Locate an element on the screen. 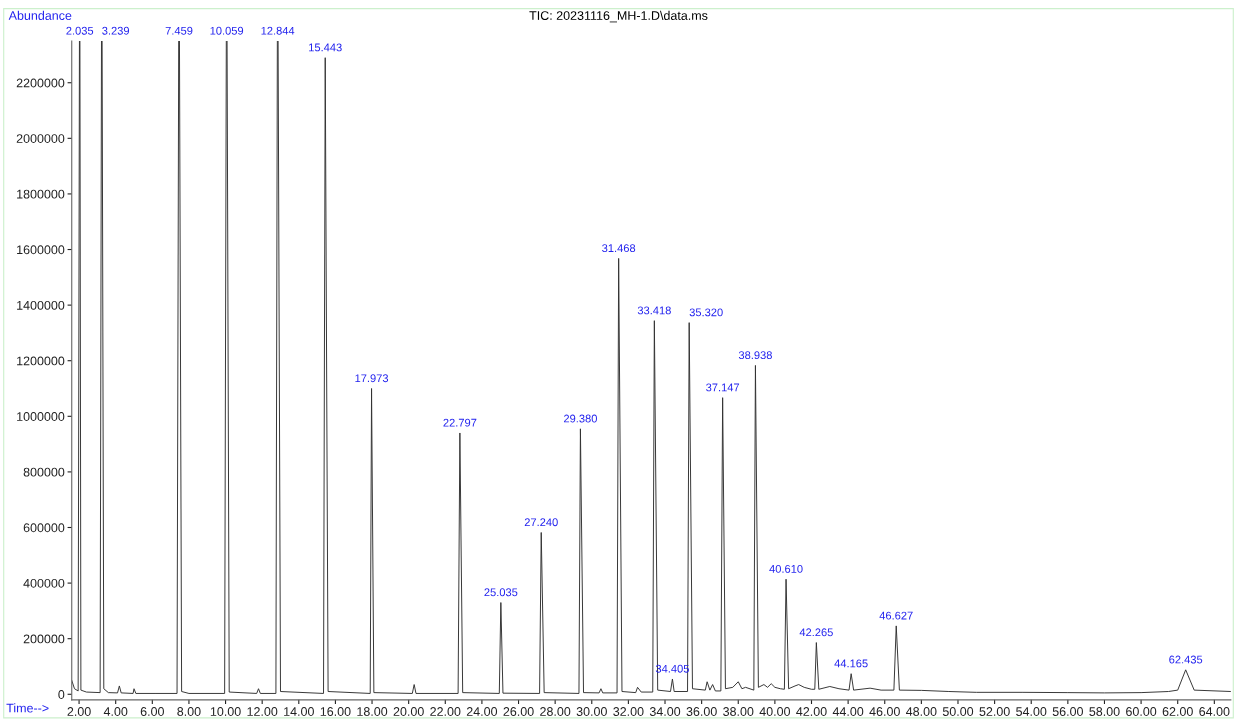 The height and width of the screenshot is (720, 1237). y-tick-label: 1400000 is located at coordinates (41, 305).